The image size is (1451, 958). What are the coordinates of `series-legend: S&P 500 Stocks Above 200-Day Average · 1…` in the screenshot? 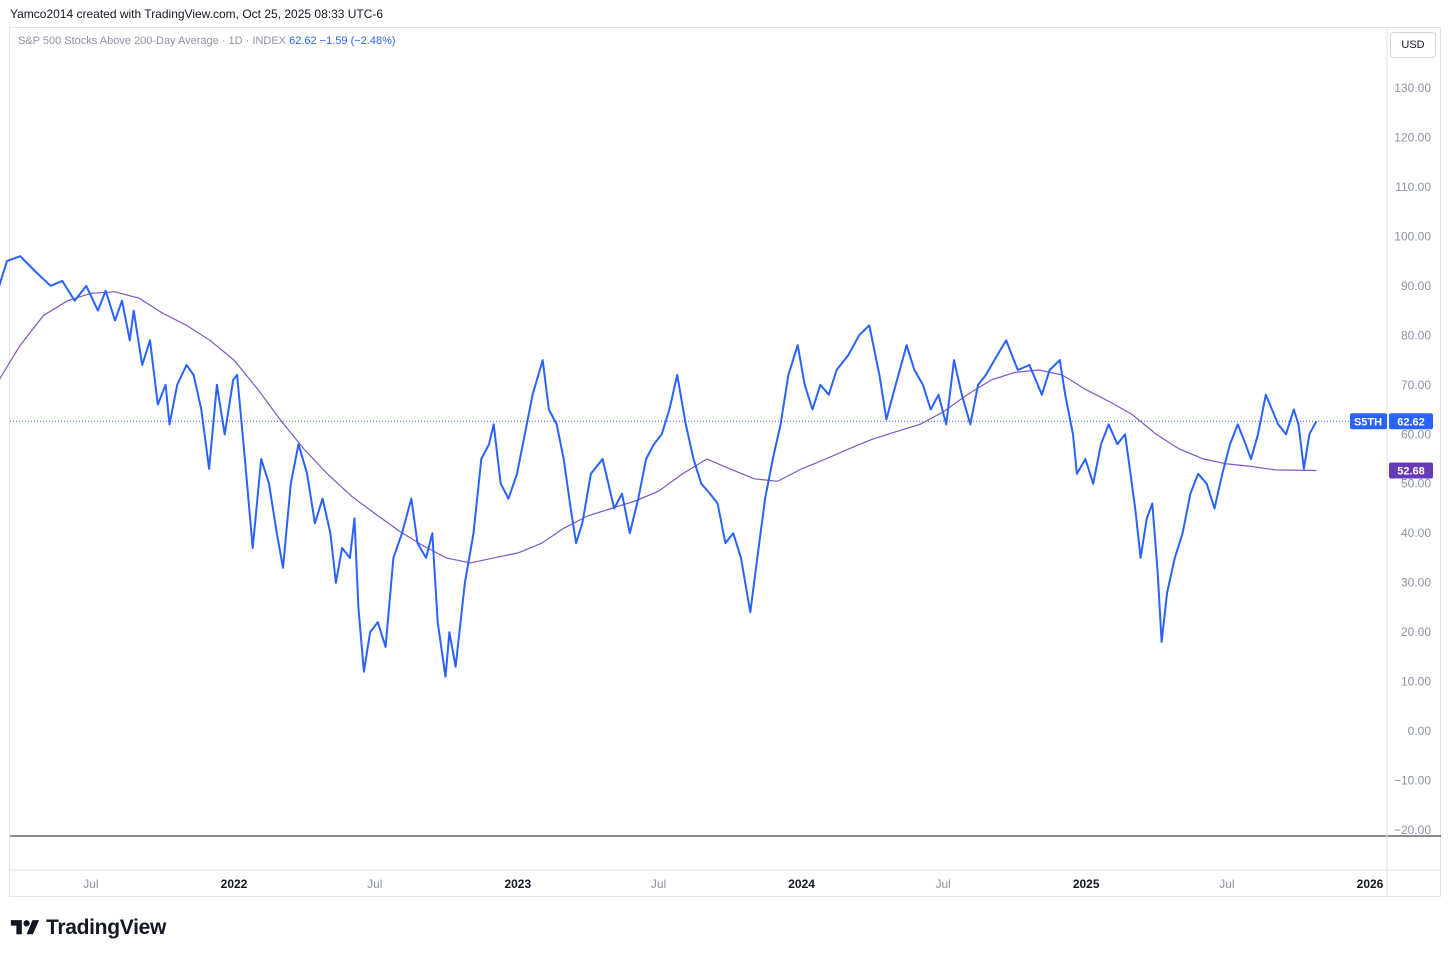 It's located at (207, 41).